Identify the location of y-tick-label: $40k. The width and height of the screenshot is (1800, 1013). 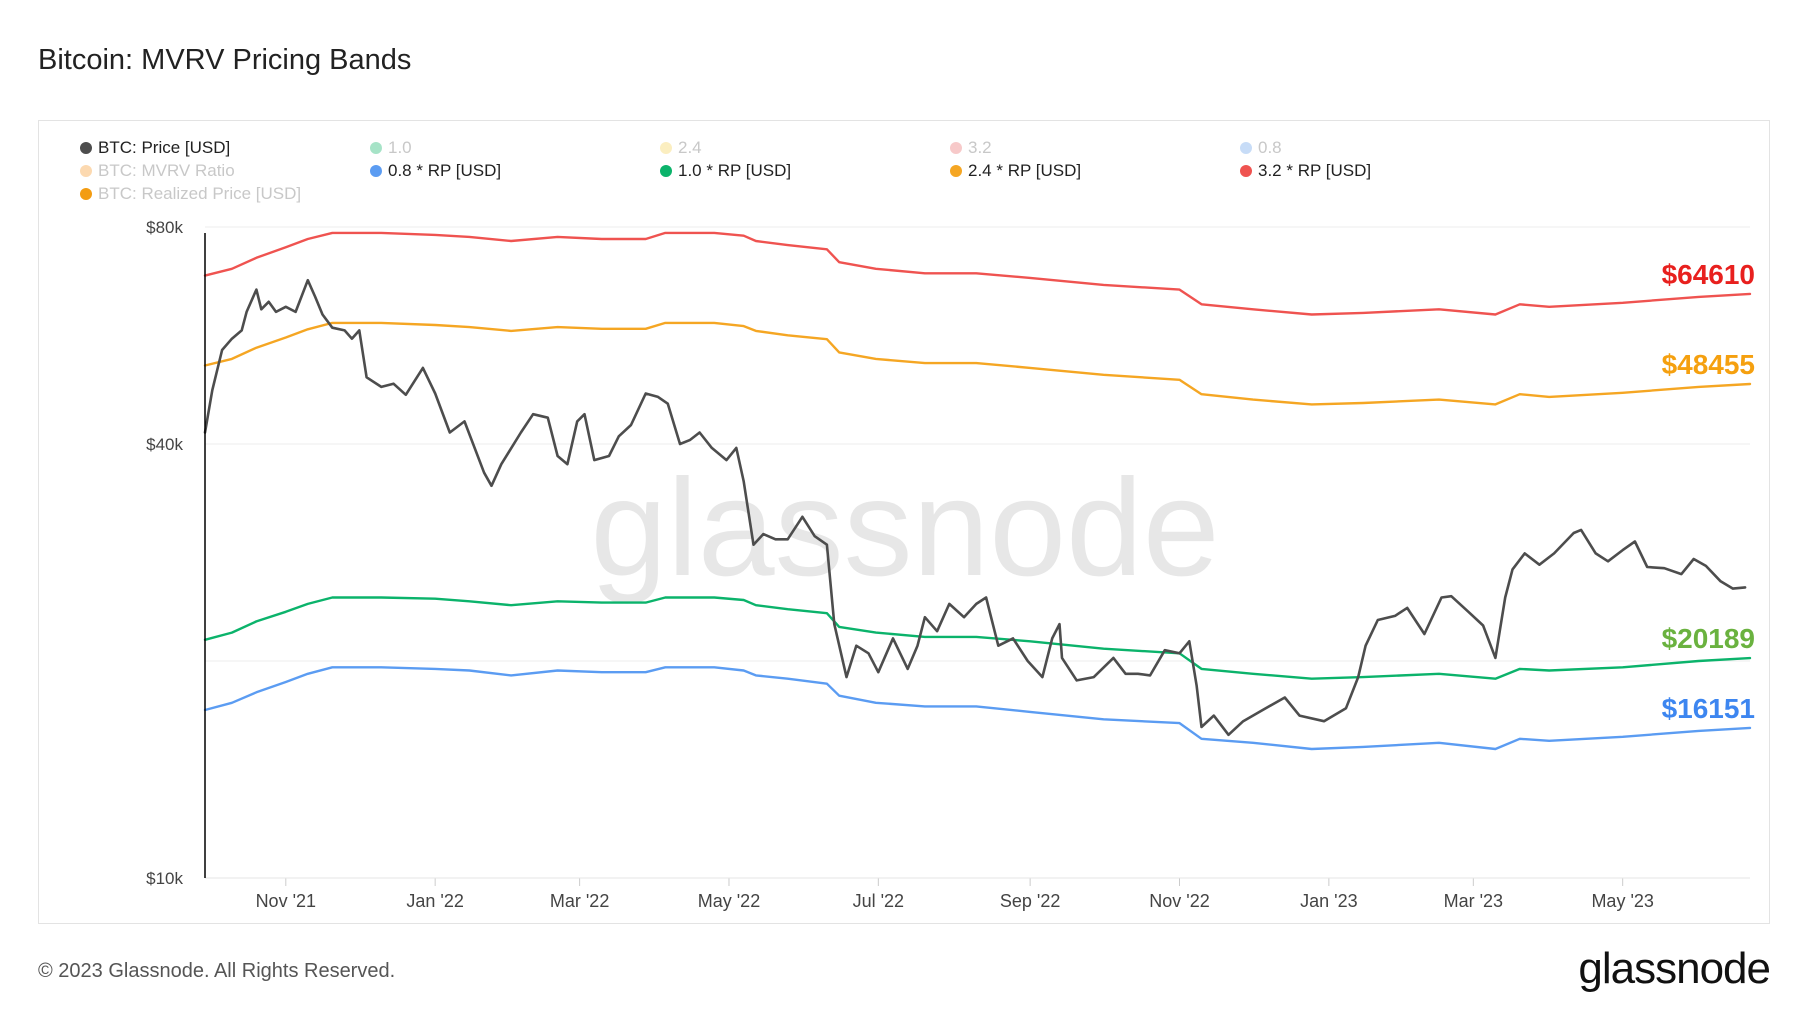
(164, 444).